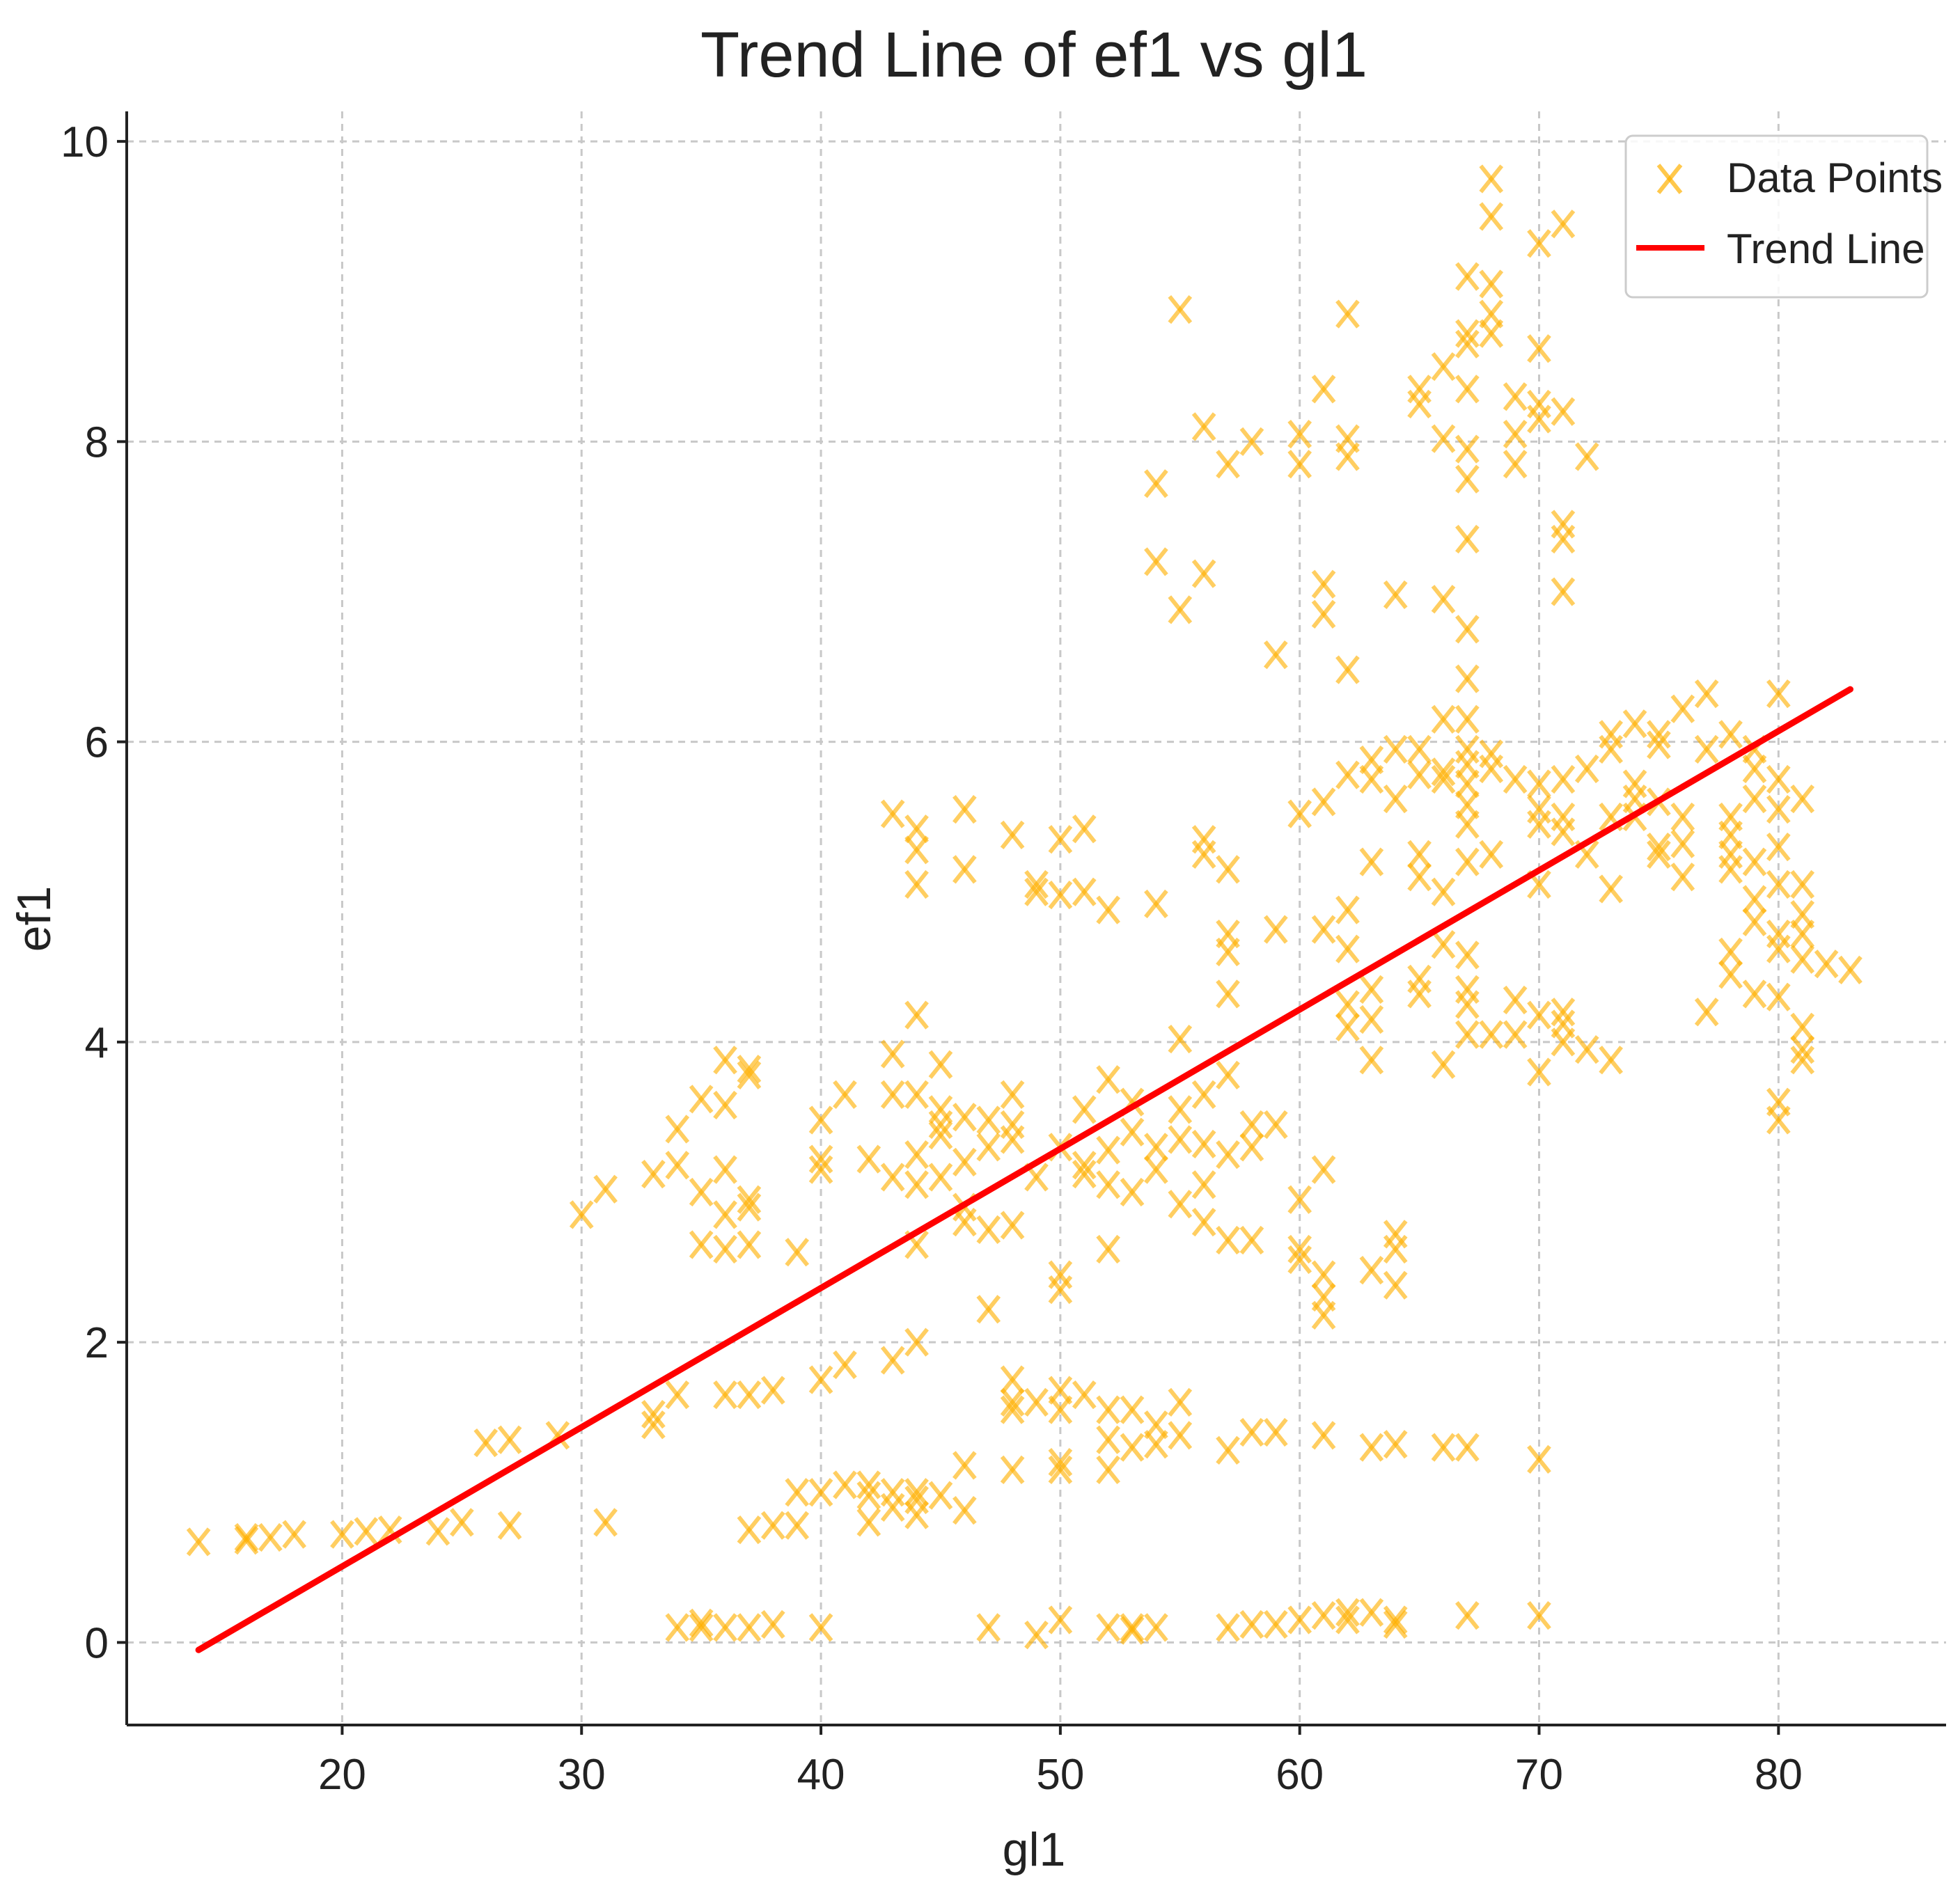 The width and height of the screenshot is (1960, 1890). What do you see at coordinates (97, 442) in the screenshot?
I see `y-tick-label: 8` at bounding box center [97, 442].